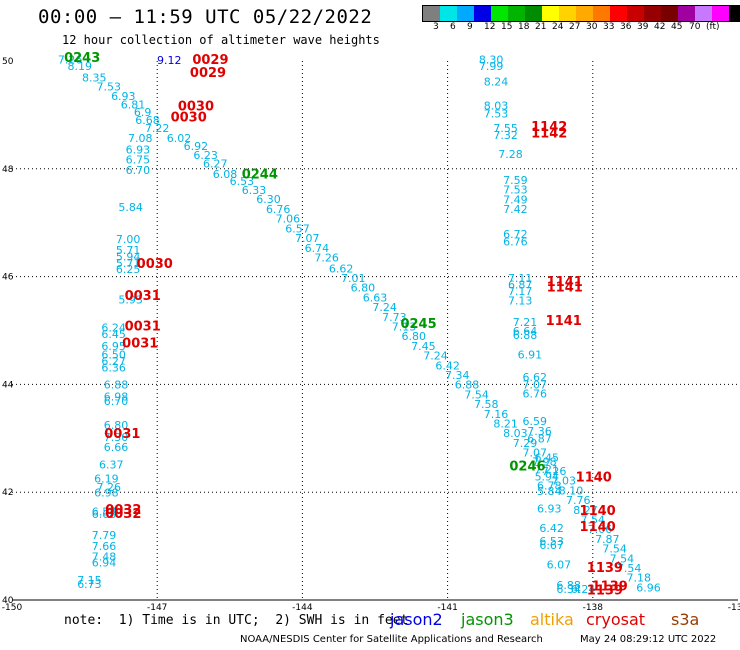 This screenshot has height=650, width=740. Describe the element at coordinates (116, 447) in the screenshot. I see `swh-value-label: 6.66` at that location.